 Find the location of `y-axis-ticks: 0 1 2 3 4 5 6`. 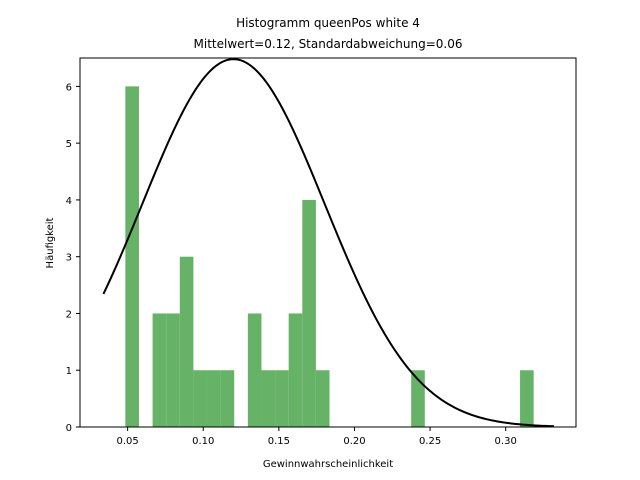

y-axis-ticks: 0 1 2 3 4 5 6 is located at coordinates (73, 258).